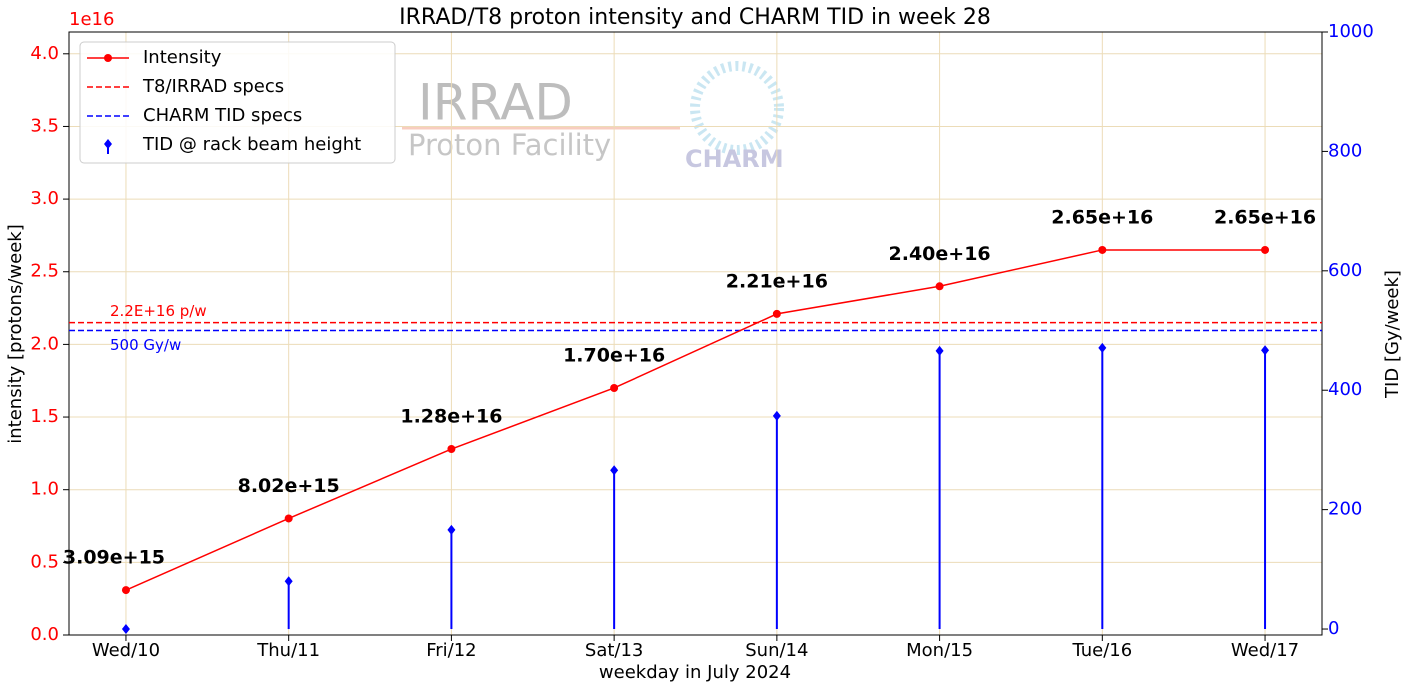  I want to click on y2-tick-label: 600, so click(1345, 270).